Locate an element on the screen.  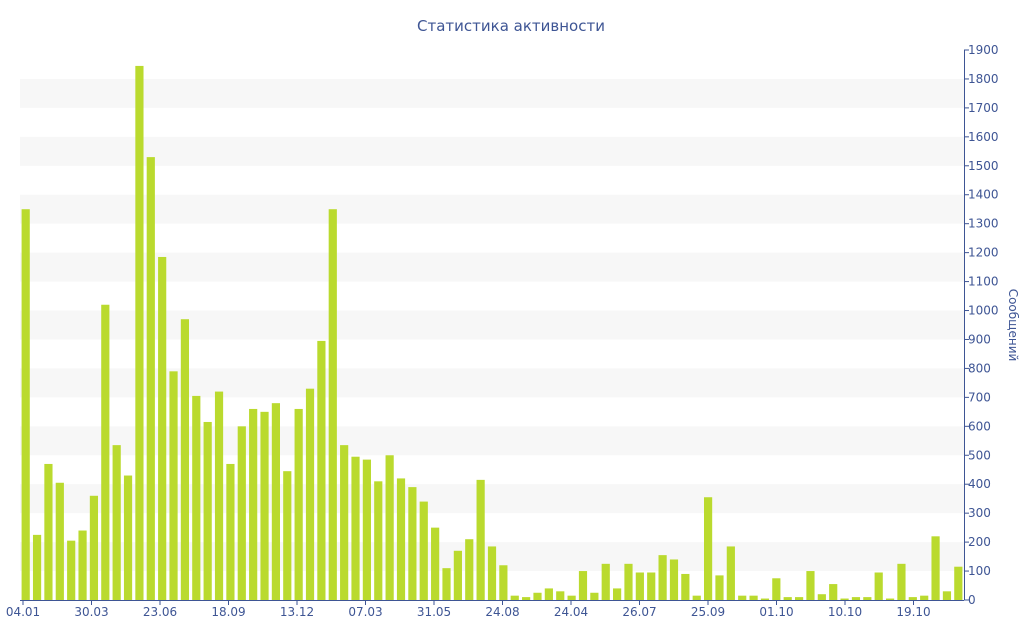
y-tick-label: 1800 is located at coordinates (983, 79).